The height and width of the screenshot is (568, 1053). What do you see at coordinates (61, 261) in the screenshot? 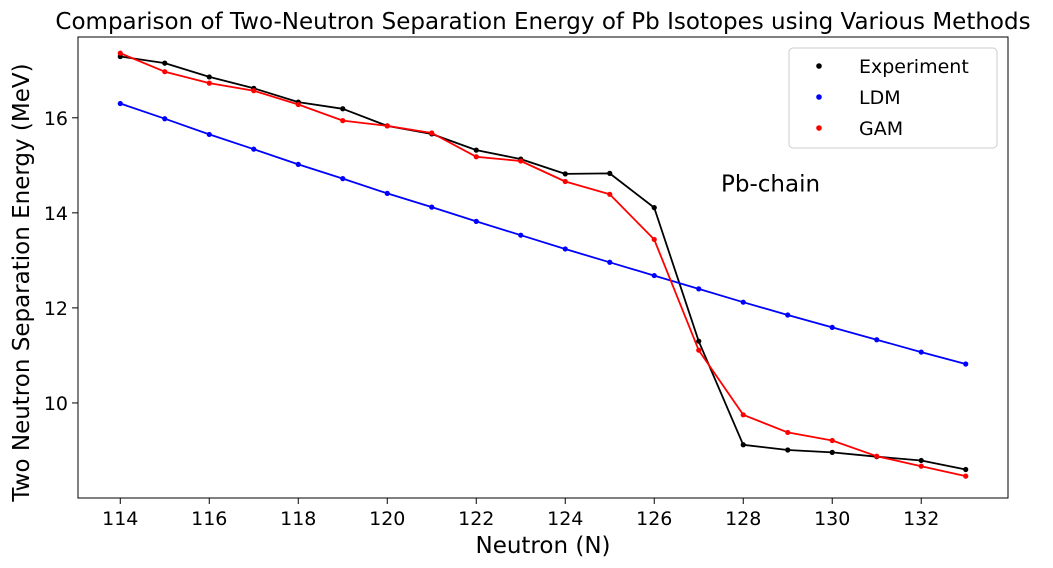
I see `y-axis: 10 12 14 16` at bounding box center [61, 261].